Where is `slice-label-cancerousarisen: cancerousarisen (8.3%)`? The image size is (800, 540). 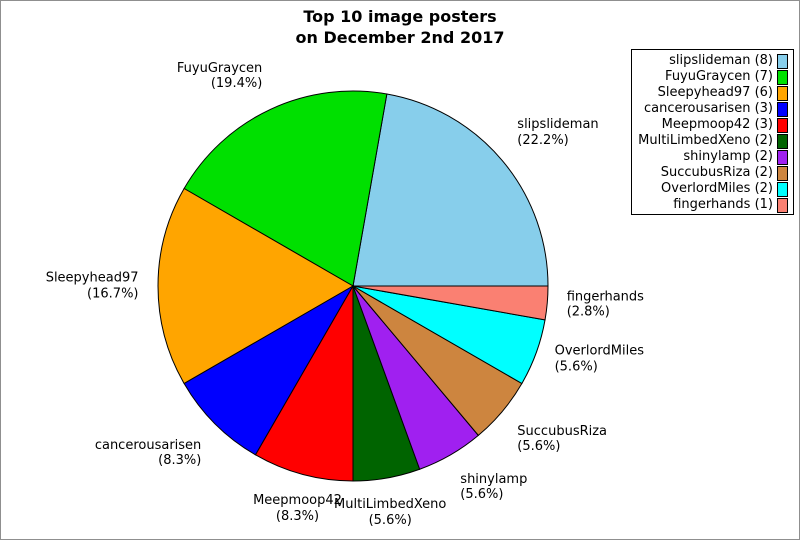 slice-label-cancerousarisen: cancerousarisen (8.3%) is located at coordinates (148, 453).